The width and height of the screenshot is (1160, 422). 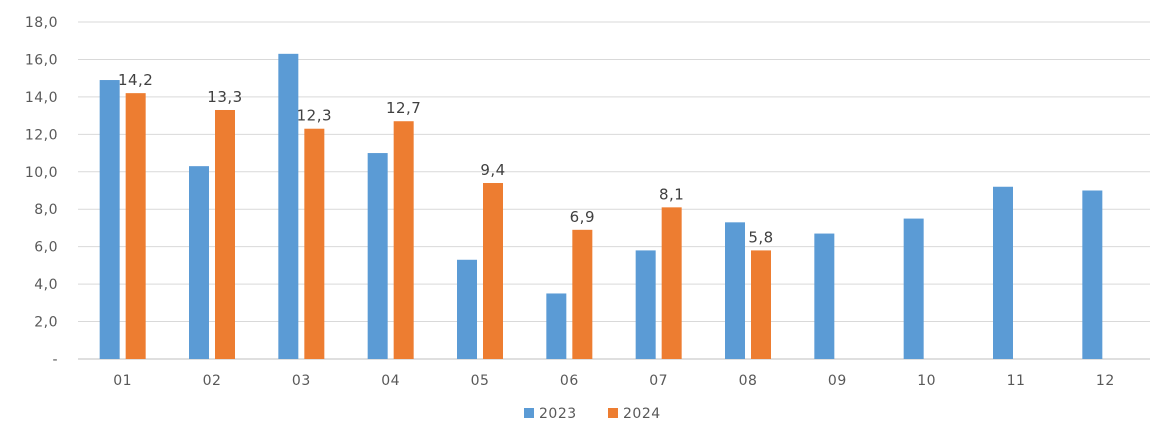 I want to click on x-tick-label: 04, so click(x=390, y=381).